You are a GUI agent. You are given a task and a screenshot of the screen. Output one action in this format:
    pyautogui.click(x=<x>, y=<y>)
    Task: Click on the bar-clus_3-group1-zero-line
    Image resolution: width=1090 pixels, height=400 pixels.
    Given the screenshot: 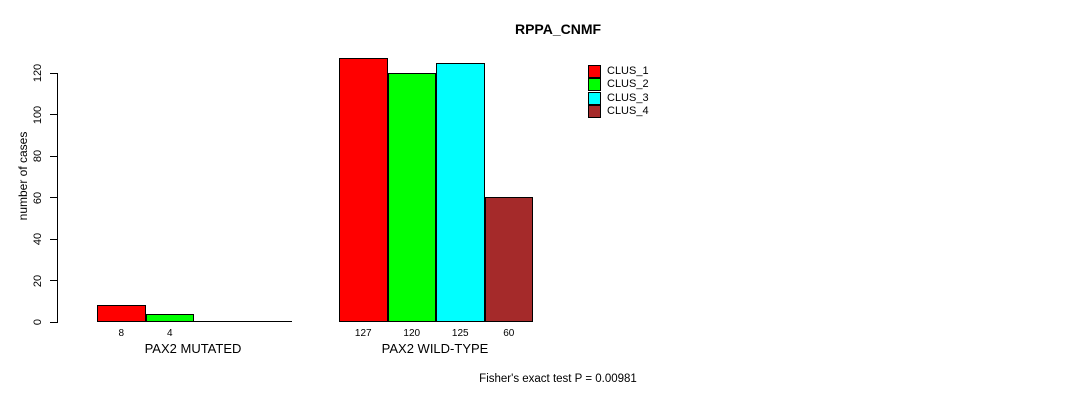 What is the action you would take?
    pyautogui.click(x=219, y=321)
    